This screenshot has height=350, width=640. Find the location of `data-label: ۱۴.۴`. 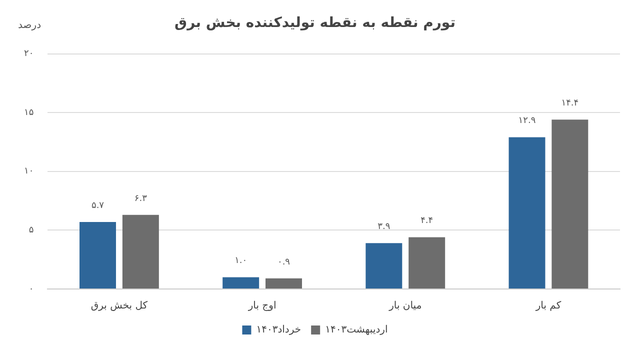

data-label: ۱۴.۴ is located at coordinates (570, 103).